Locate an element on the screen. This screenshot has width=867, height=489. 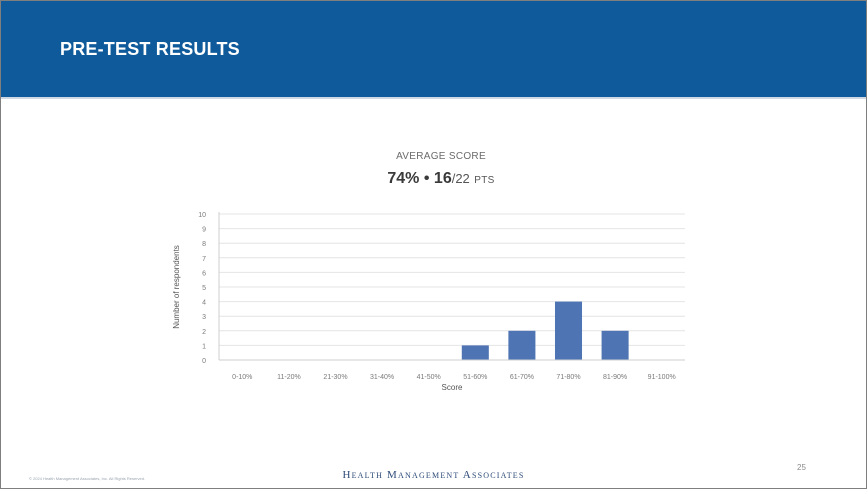
y-tick-label: 6 is located at coordinates (204, 273).